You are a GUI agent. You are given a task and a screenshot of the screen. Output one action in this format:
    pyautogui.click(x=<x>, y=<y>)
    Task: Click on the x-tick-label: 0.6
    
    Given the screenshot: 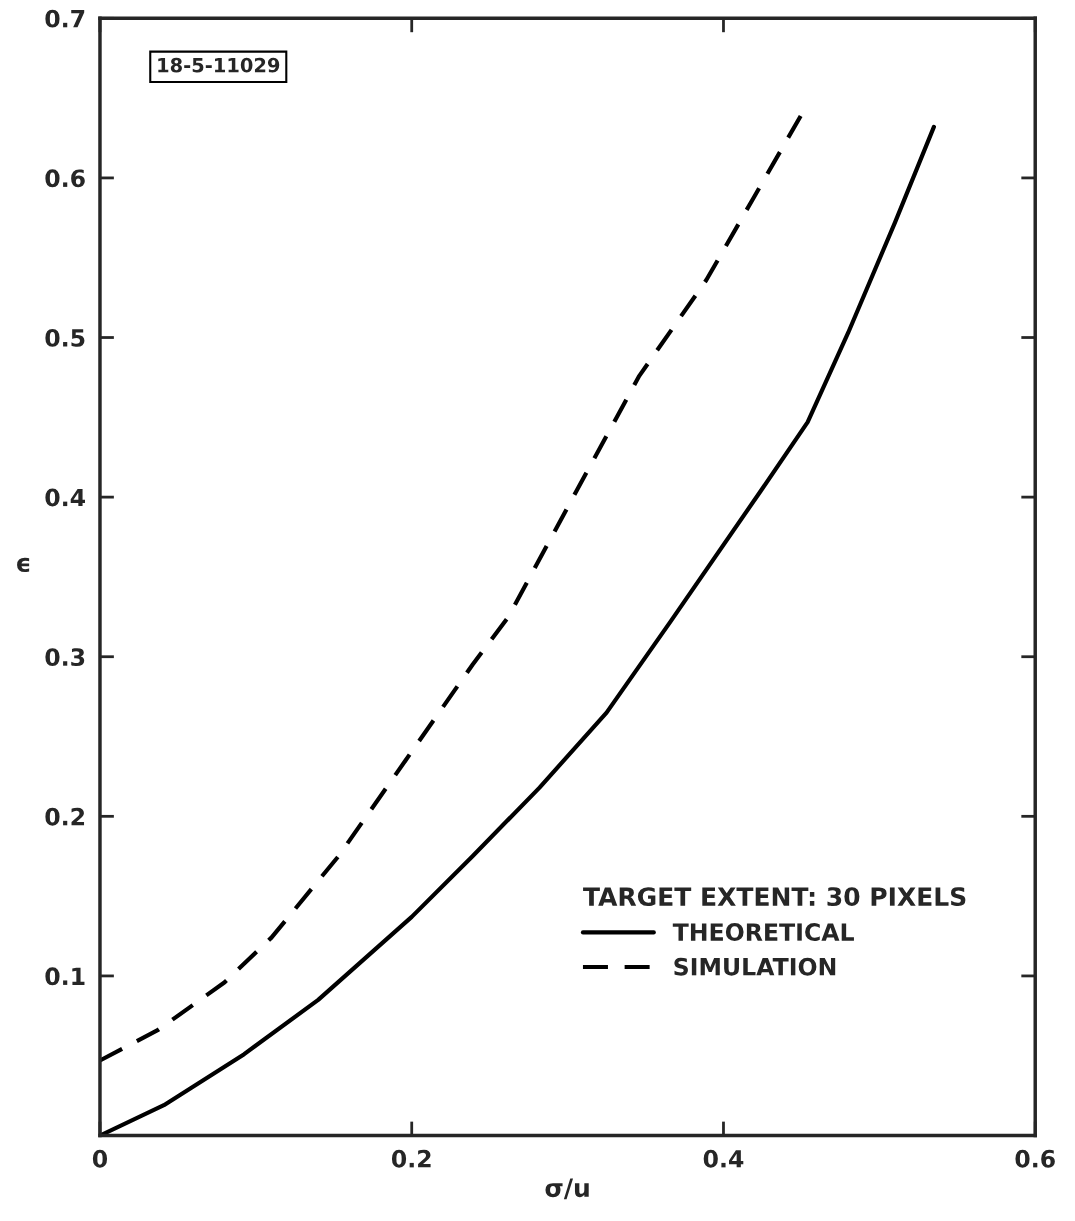 What is the action you would take?
    pyautogui.click(x=1035, y=1158)
    